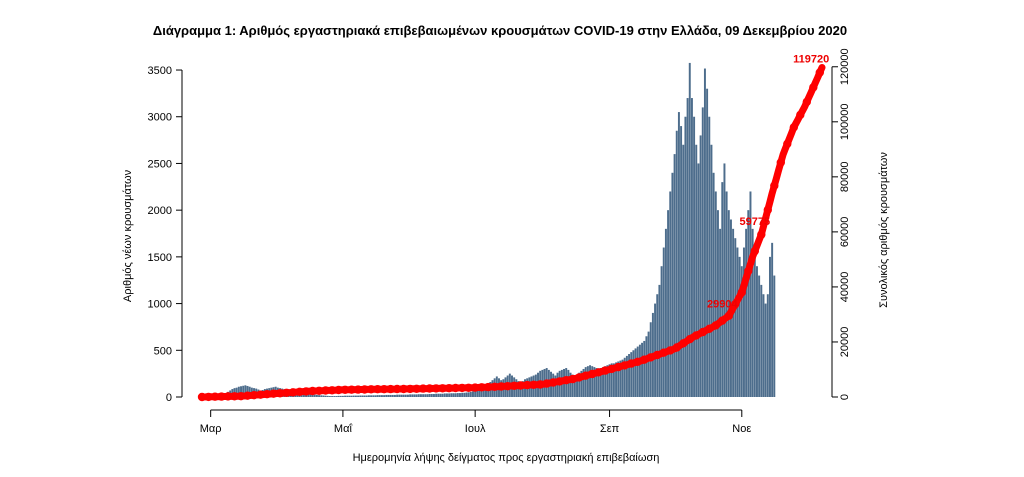 The height and width of the screenshot is (477, 1024). What do you see at coordinates (475, 422) in the screenshot?
I see `x-axis: Μαρ Μαΐ Ιουλ Σεπ Νοε` at bounding box center [475, 422].